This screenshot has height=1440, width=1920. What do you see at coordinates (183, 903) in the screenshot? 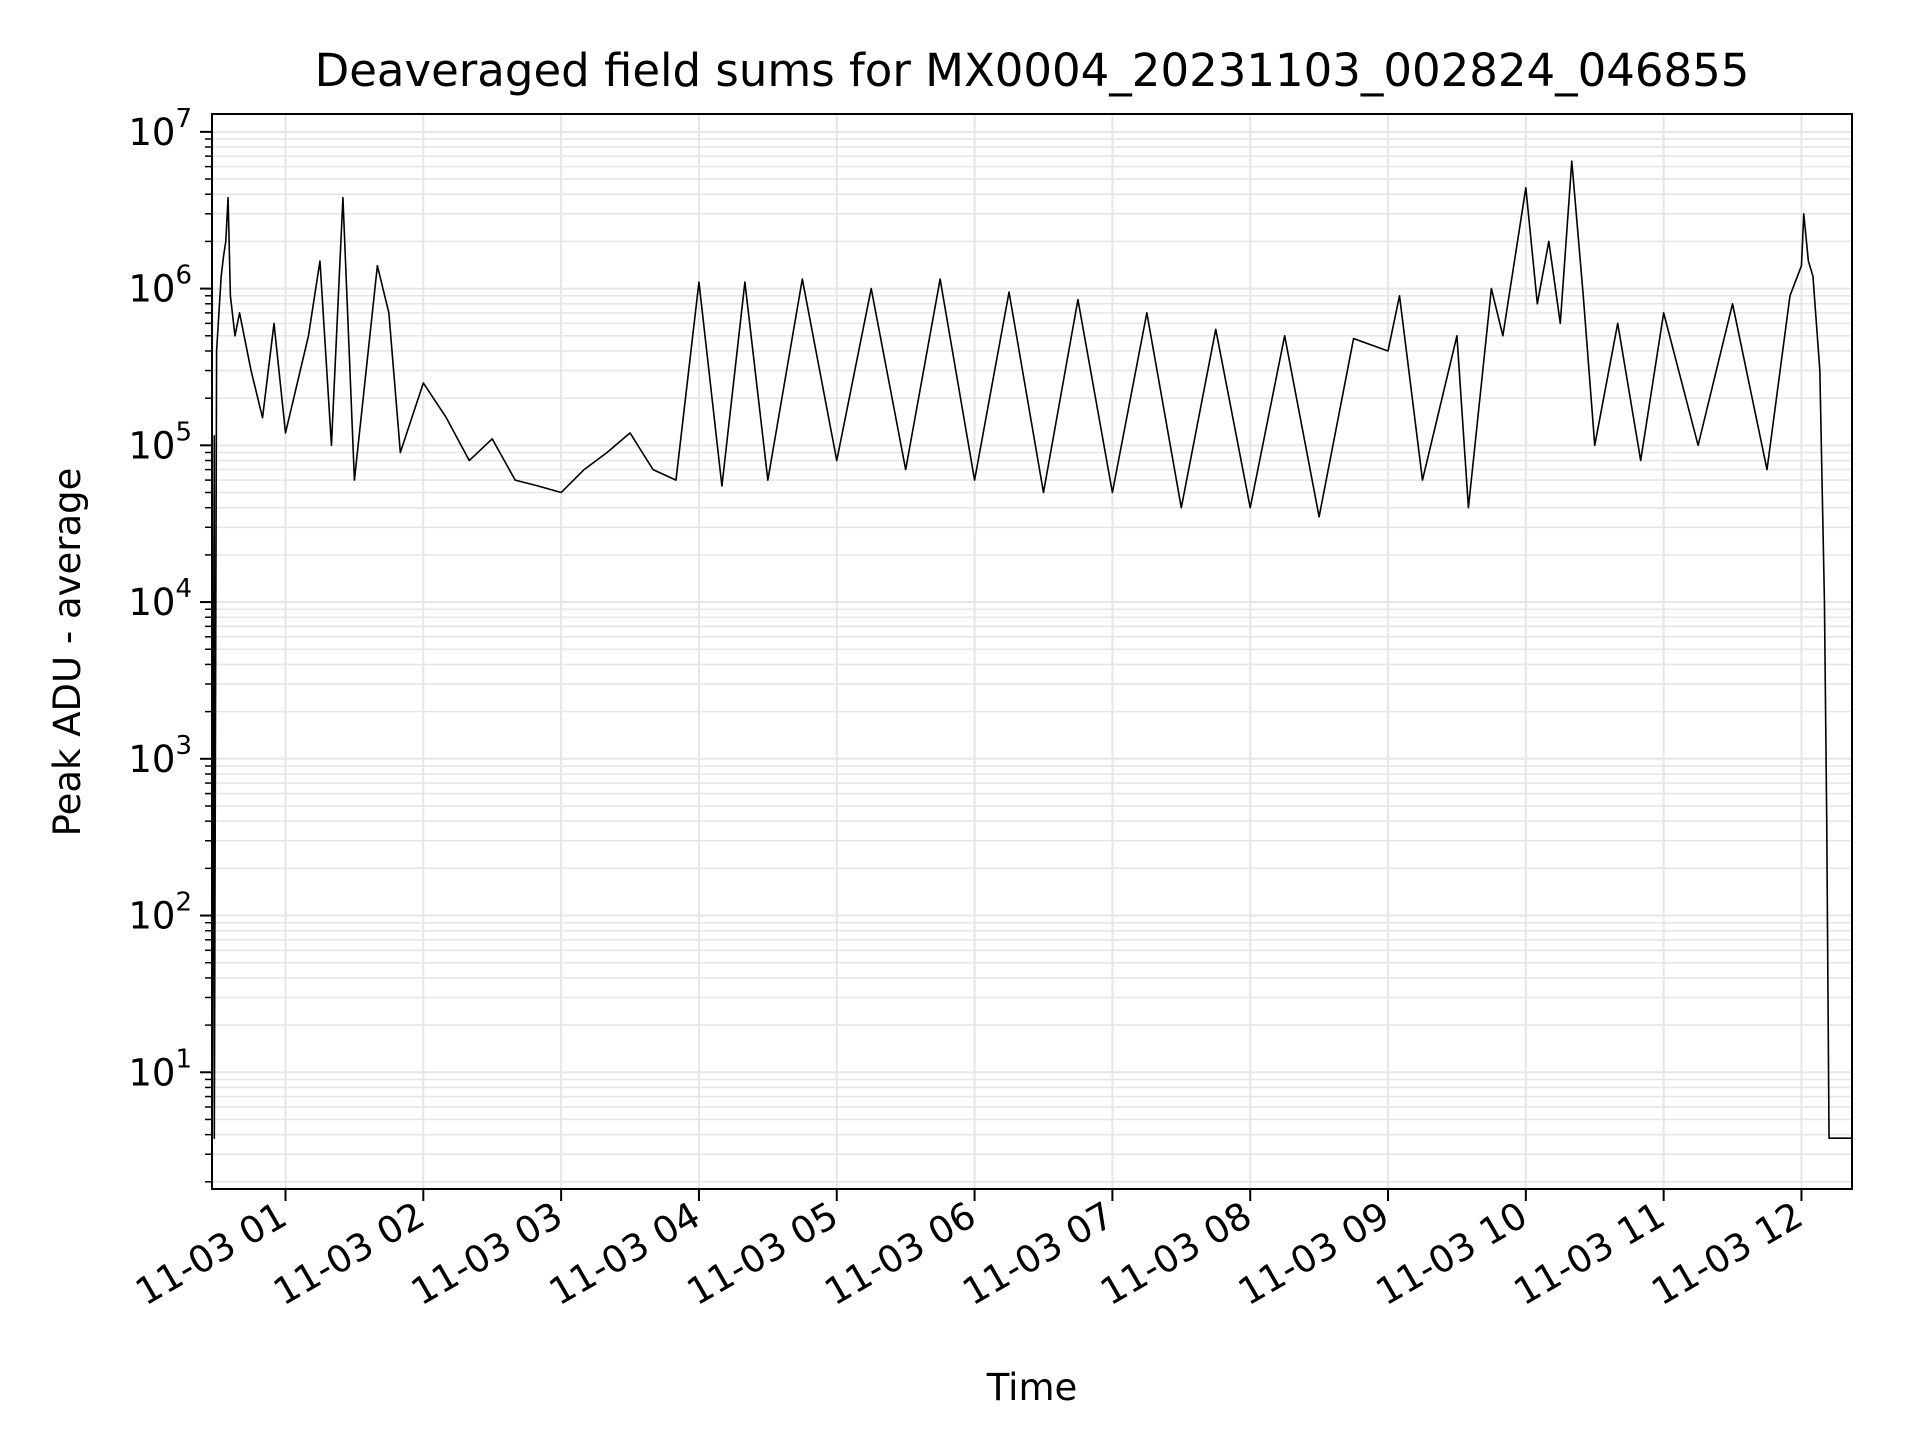
I see `y-tick-exponent: 2` at bounding box center [183, 903].